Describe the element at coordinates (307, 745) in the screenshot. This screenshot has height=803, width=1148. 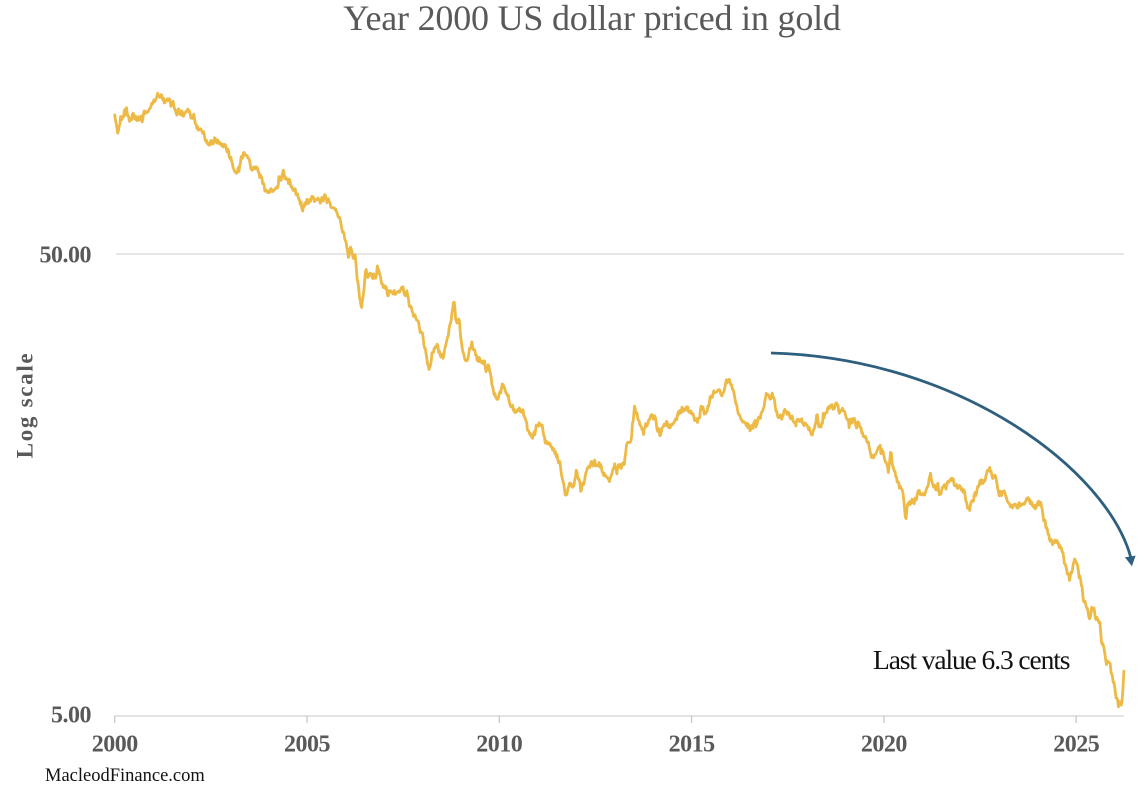
I see `svg-text: 2005` at that location.